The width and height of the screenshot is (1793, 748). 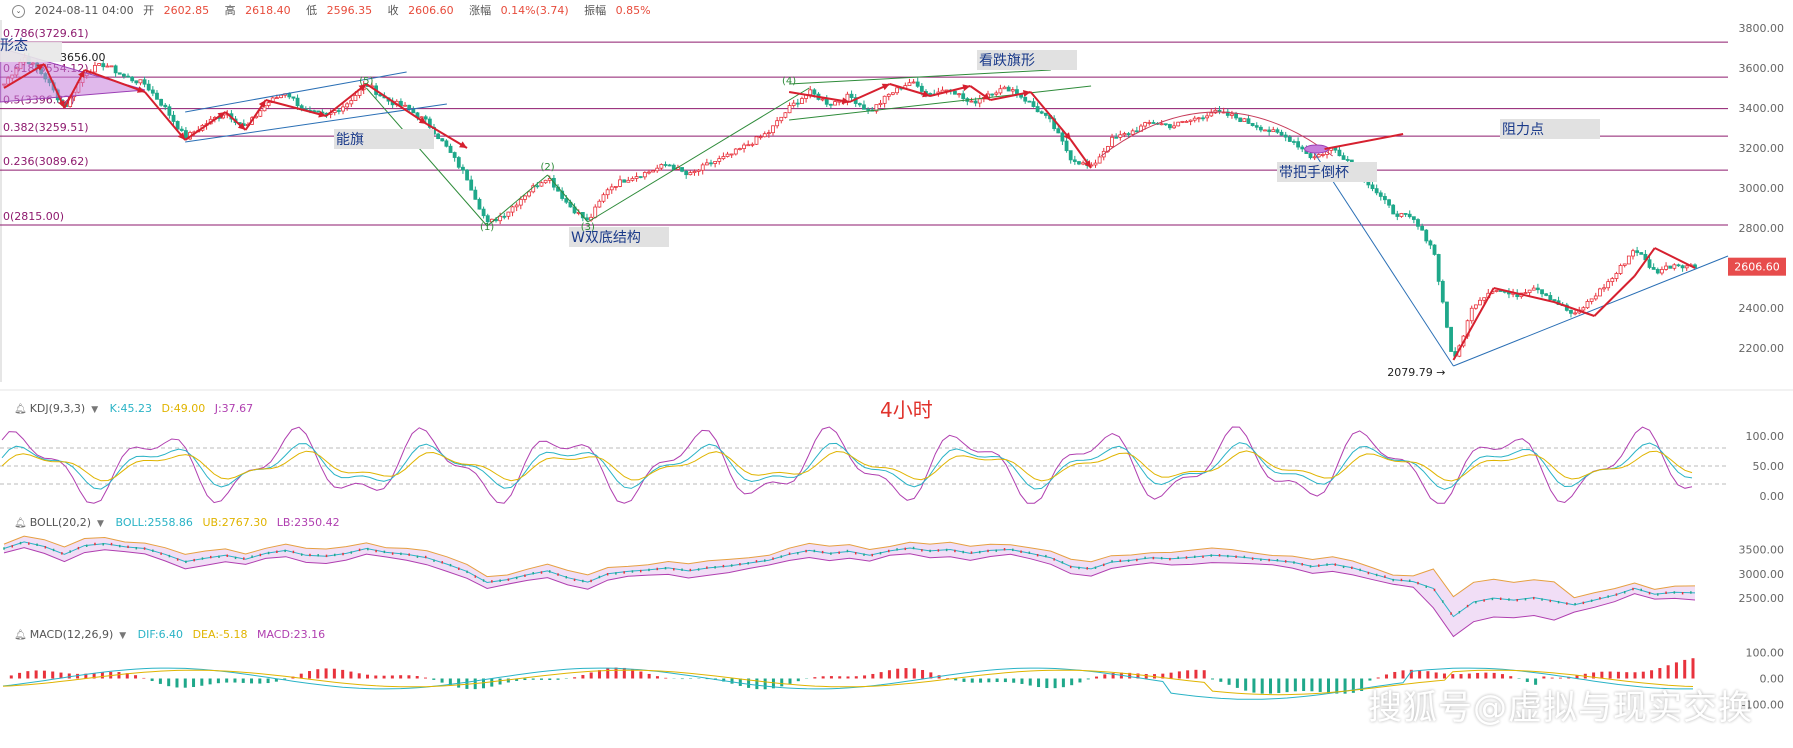 I want to click on kdj-header: 🔔︎KDJ(9,3,3)▼ K:45.23 D:49.00 J:37.67, so click(x=136, y=408).